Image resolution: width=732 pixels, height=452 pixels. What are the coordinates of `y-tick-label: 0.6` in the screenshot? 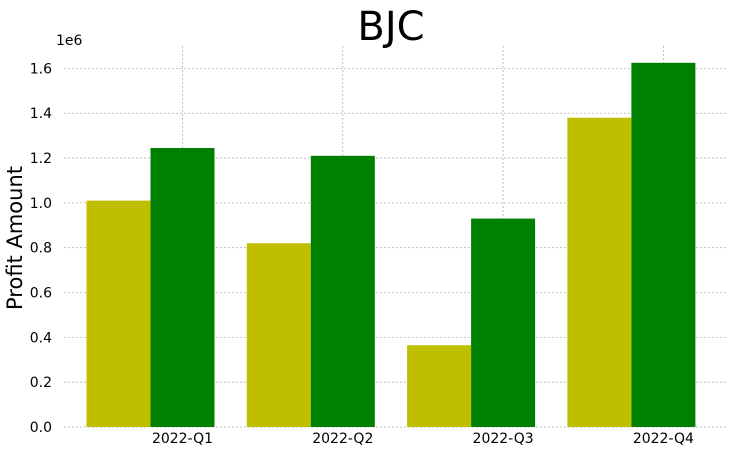 It's located at (41, 294).